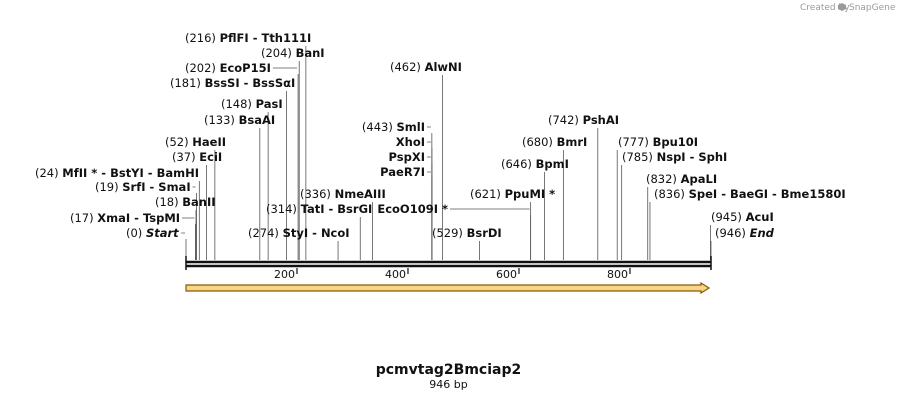 The height and width of the screenshot is (400, 897). What do you see at coordinates (411, 127) in the screenshot?
I see `enzyme-name: SmlI` at bounding box center [411, 127].